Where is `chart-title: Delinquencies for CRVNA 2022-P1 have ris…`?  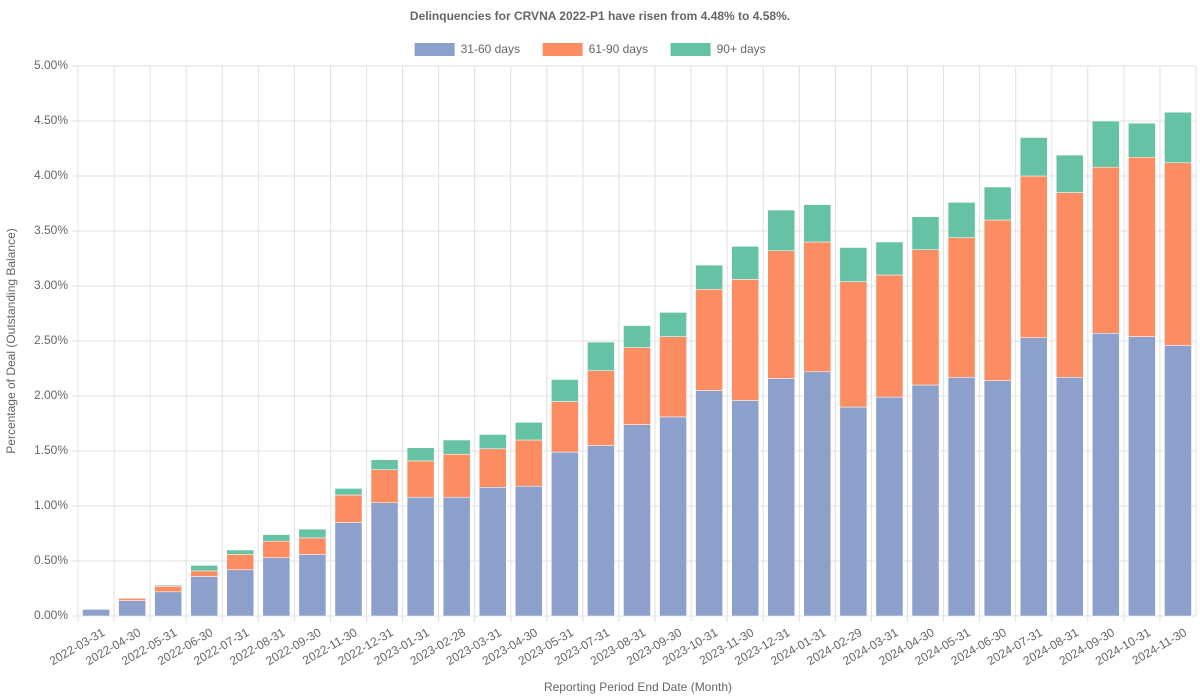 chart-title: Delinquencies for CRVNA 2022-P1 have ris… is located at coordinates (600, 16).